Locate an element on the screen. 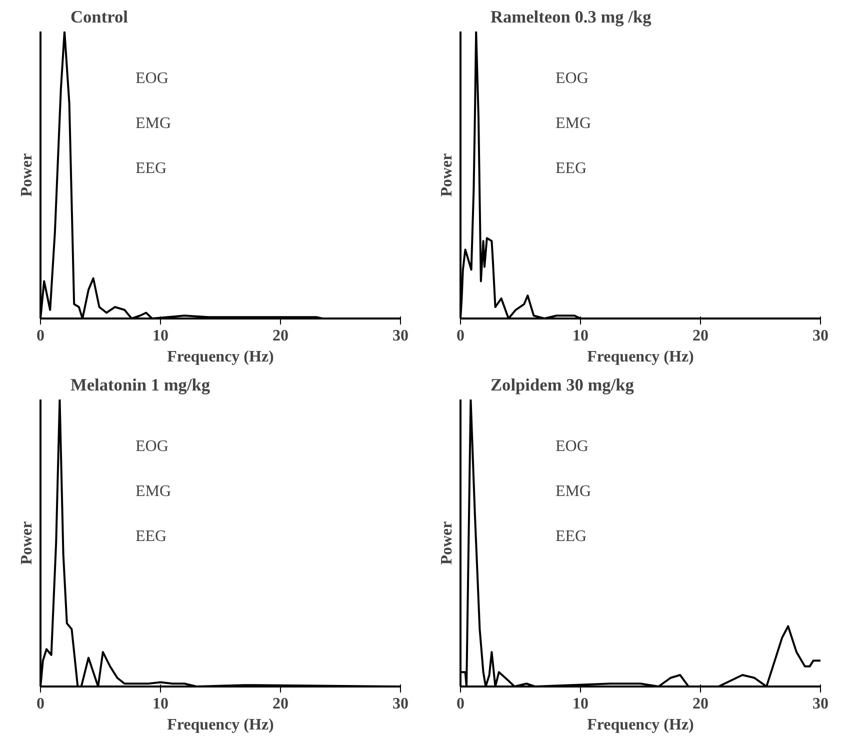 This screenshot has height=747, width=853. chart-title: Control is located at coordinates (99, 17).